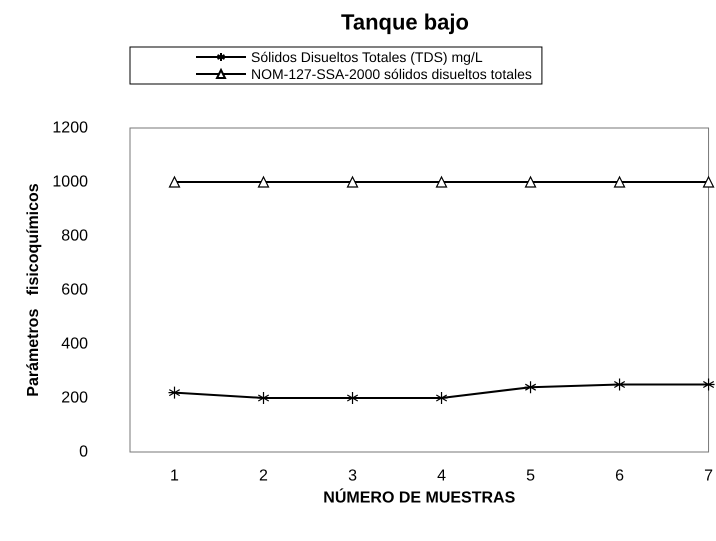 This screenshot has width=716, height=541. What do you see at coordinates (74, 398) in the screenshot?
I see `y-tick-label: 200` at bounding box center [74, 398].